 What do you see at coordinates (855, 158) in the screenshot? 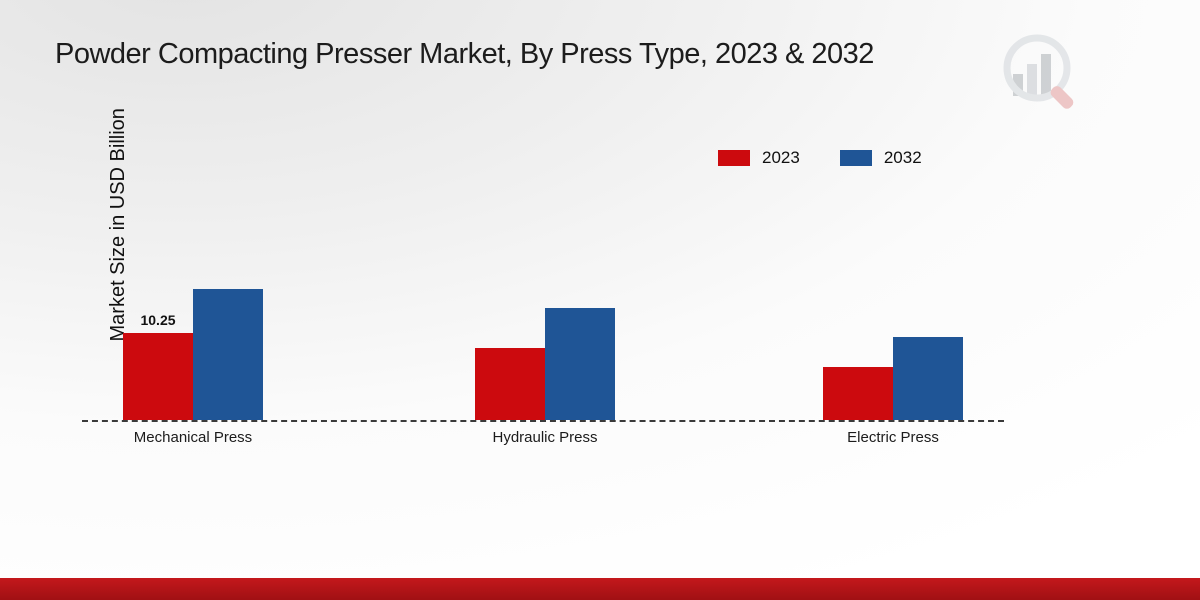
I see `legend-swatch-2032` at bounding box center [855, 158].